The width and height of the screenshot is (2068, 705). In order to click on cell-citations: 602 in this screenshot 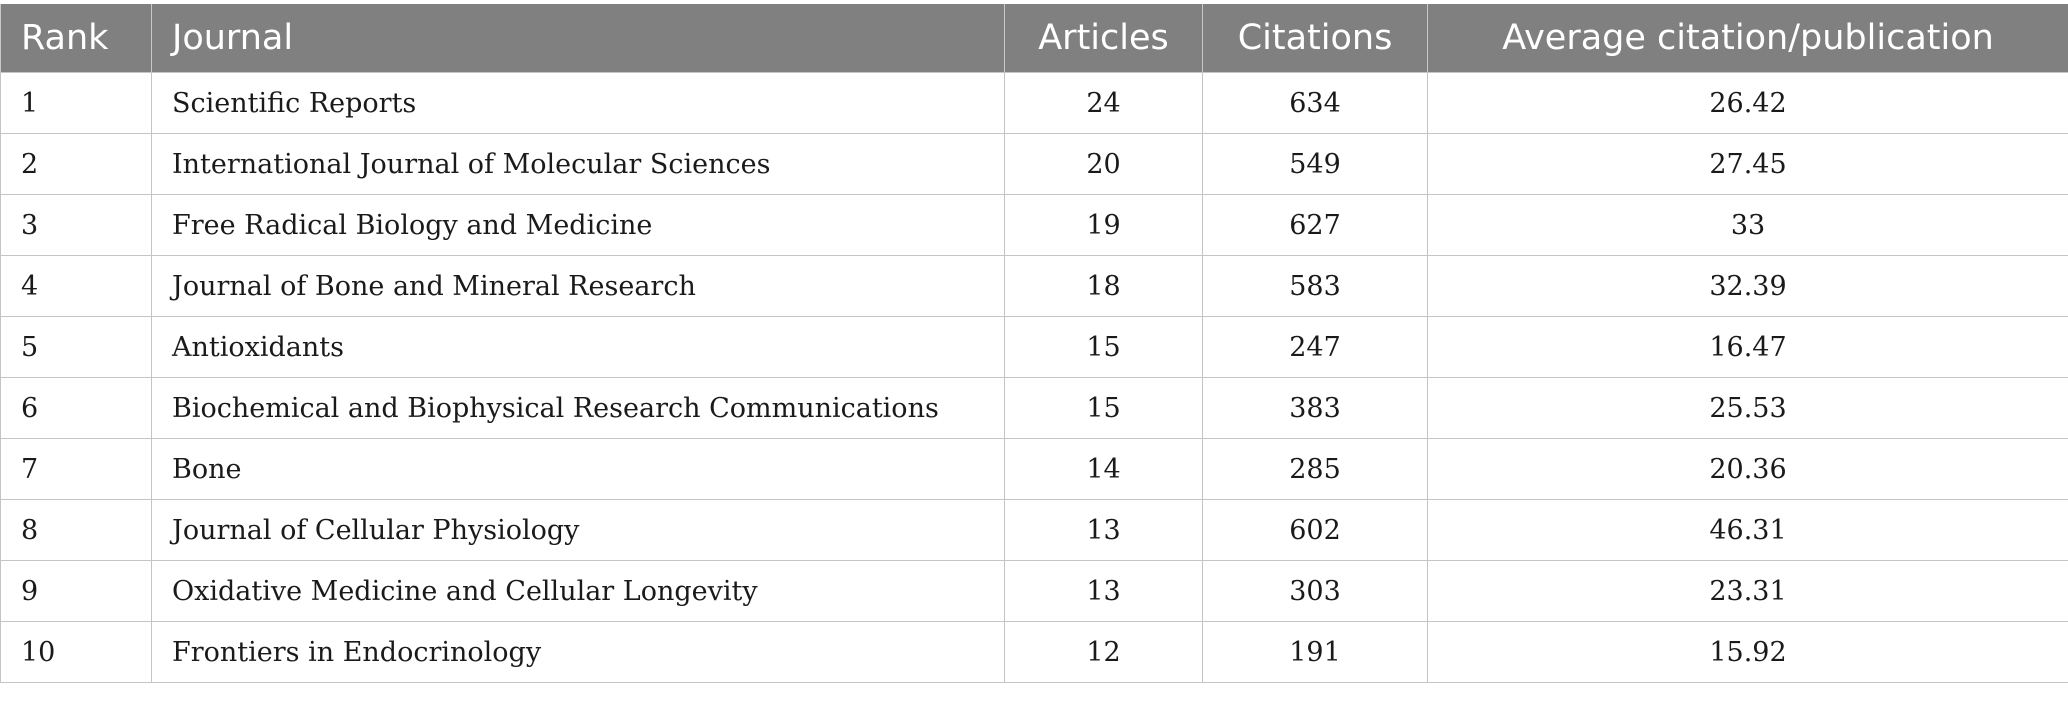, I will do `click(1315, 530)`.